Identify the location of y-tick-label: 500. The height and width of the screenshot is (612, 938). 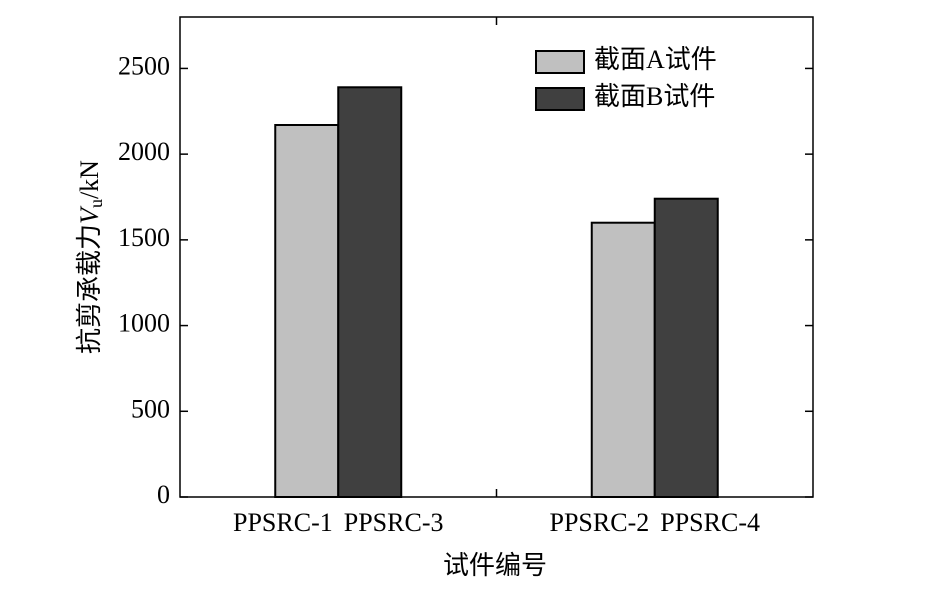
(150, 408).